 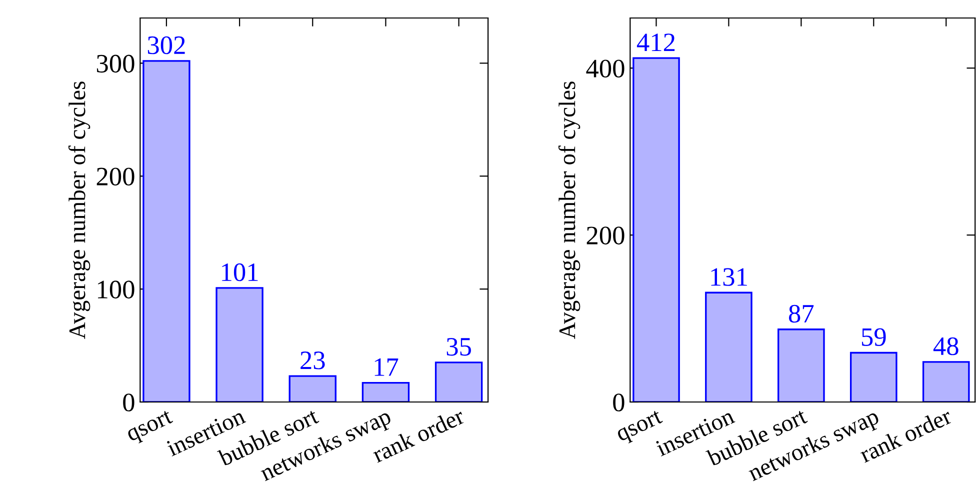 What do you see at coordinates (116, 289) in the screenshot?
I see `y-tick-label: 100` at bounding box center [116, 289].